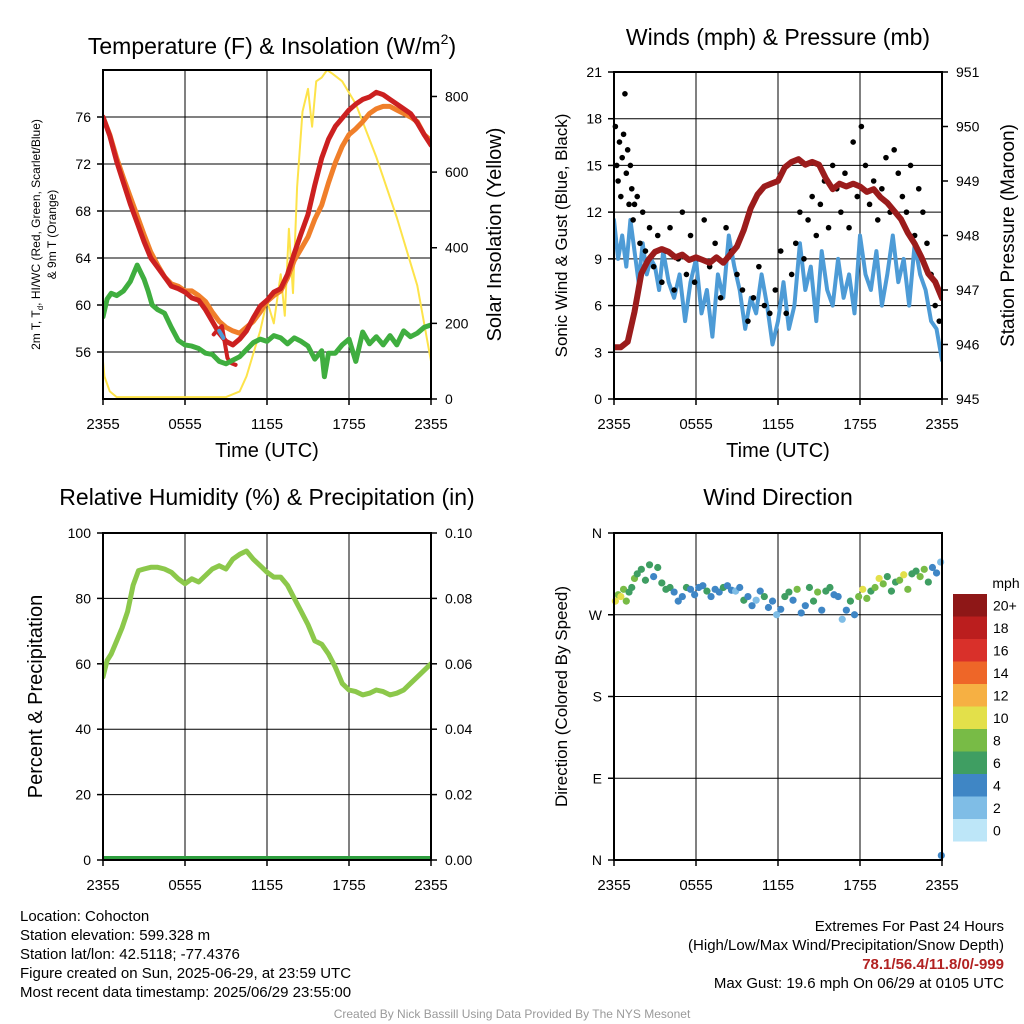  Describe the element at coordinates (778, 37) in the screenshot. I see `wind-title: Winds (mph) & Pressure (mb)` at that location.